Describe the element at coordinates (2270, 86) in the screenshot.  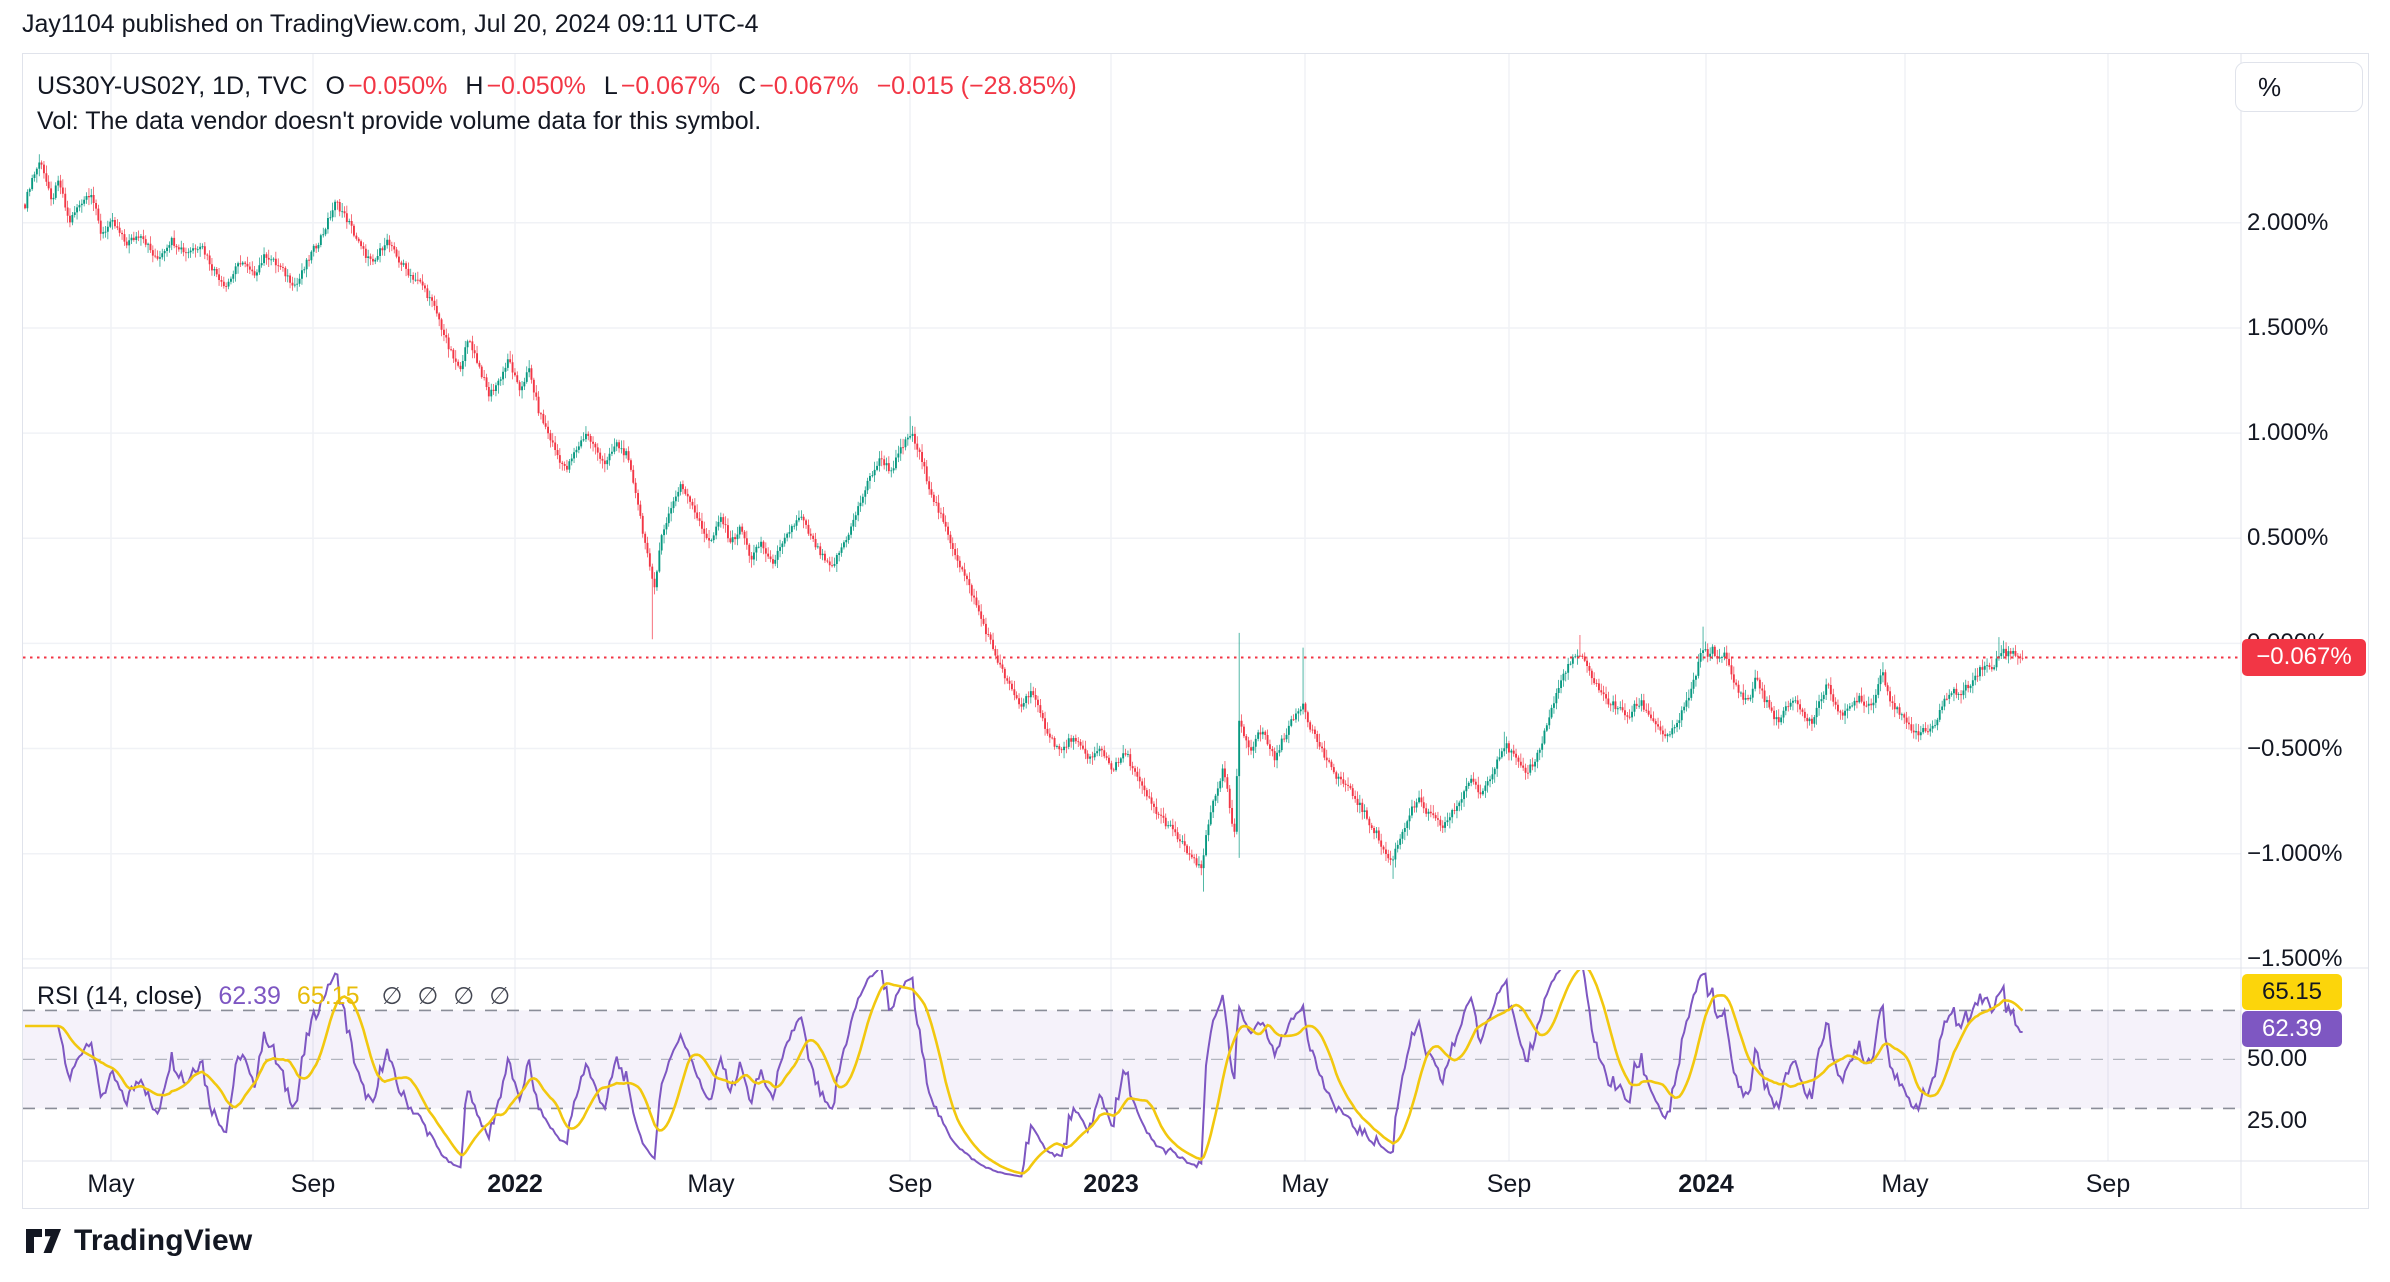
I see `percent-unit-label: %` at that location.